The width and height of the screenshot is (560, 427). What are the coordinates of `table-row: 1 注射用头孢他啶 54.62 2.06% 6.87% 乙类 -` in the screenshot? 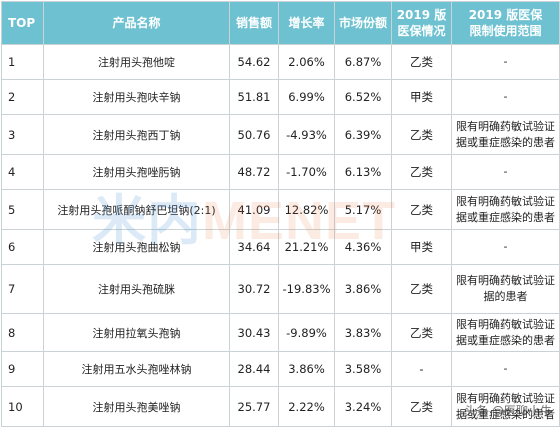 It's located at (280, 62).